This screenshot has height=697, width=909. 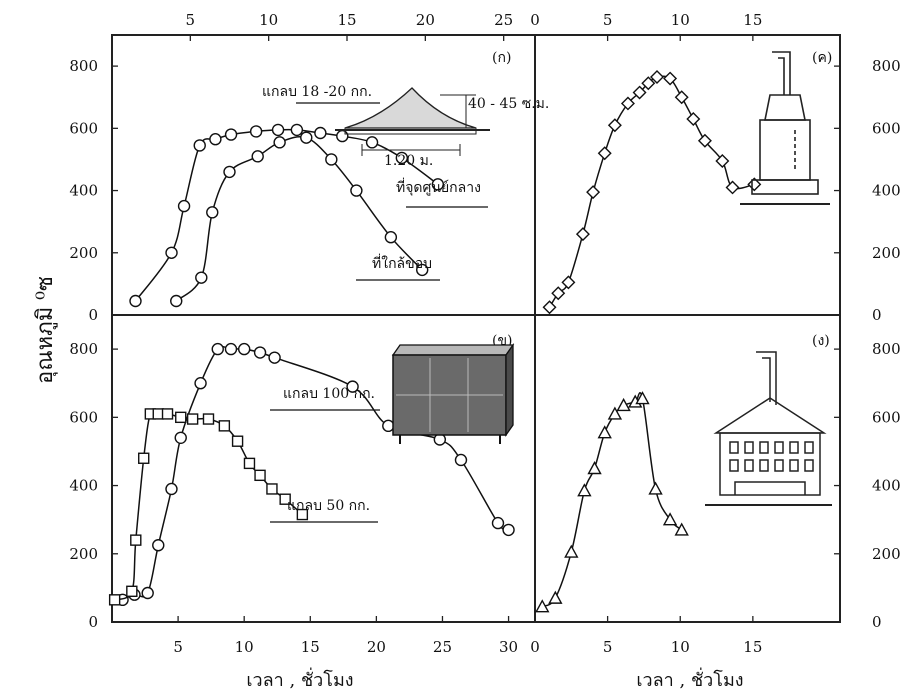 What do you see at coordinates (45, 330) in the screenshot?
I see `y-axis-label: อุณหภูมิ ⁰ซ` at bounding box center [45, 330].